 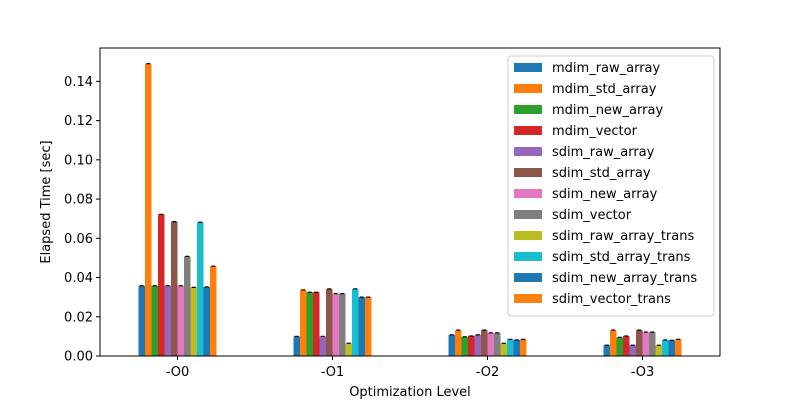 What do you see at coordinates (368, 326) in the screenshot?
I see `bar-sdim_vector_trans-O1` at bounding box center [368, 326].